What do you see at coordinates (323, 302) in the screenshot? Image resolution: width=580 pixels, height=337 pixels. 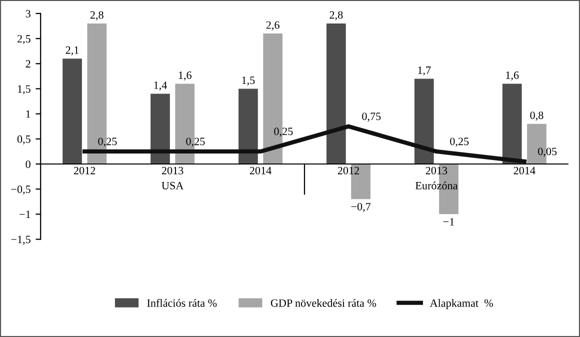 I see `legend-label: GDP növekedési ráta %` at bounding box center [323, 302].